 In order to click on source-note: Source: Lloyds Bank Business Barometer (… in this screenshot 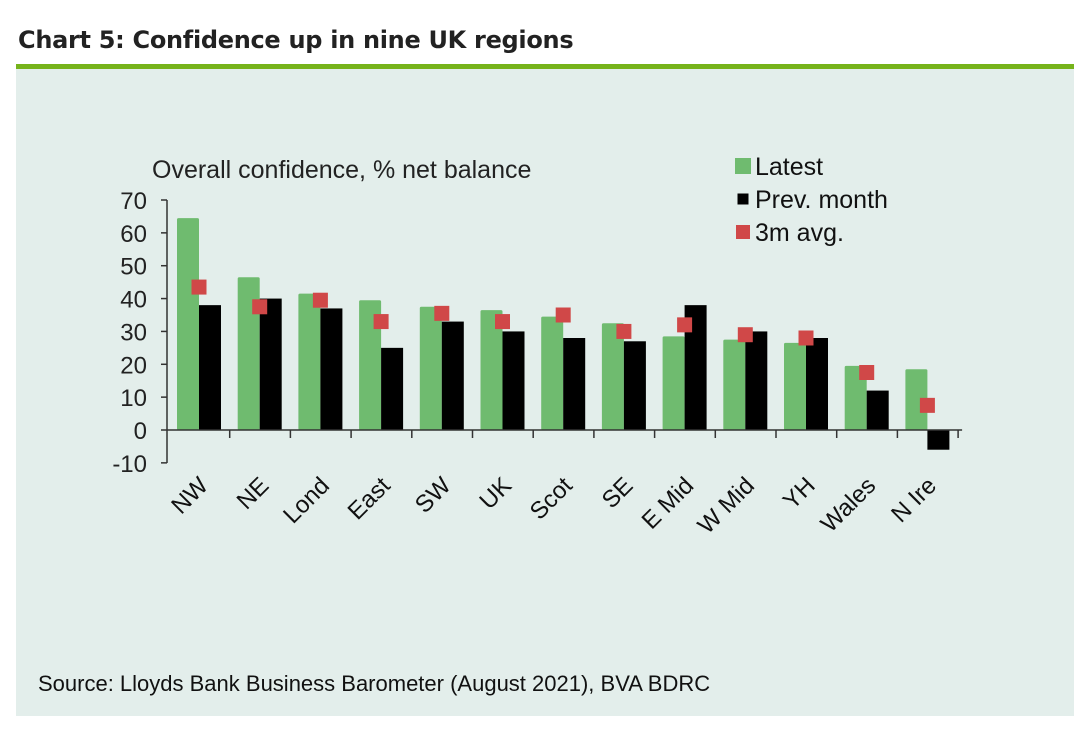, I will do `click(374, 683)`.